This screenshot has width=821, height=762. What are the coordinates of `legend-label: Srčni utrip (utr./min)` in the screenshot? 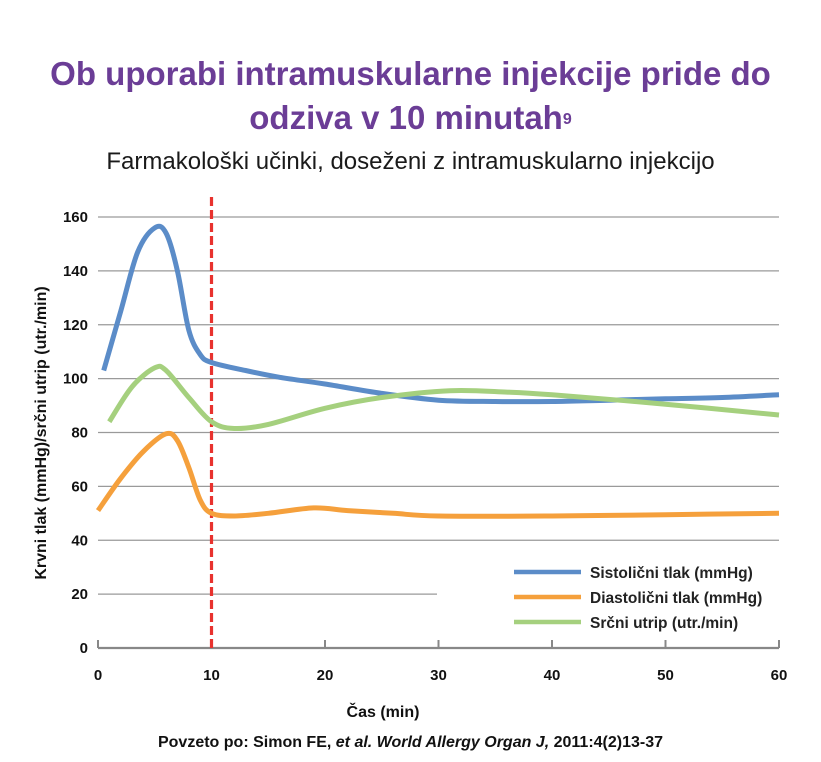 It's located at (664, 623).